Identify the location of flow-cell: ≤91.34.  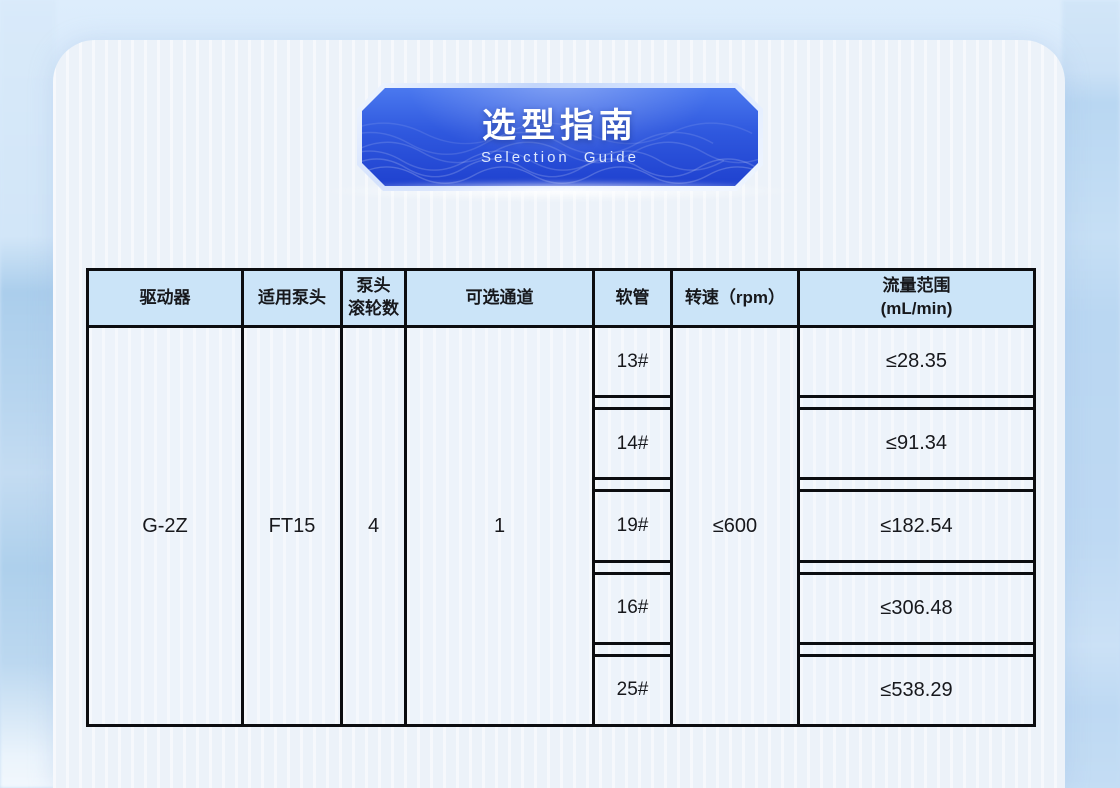
(916, 444).